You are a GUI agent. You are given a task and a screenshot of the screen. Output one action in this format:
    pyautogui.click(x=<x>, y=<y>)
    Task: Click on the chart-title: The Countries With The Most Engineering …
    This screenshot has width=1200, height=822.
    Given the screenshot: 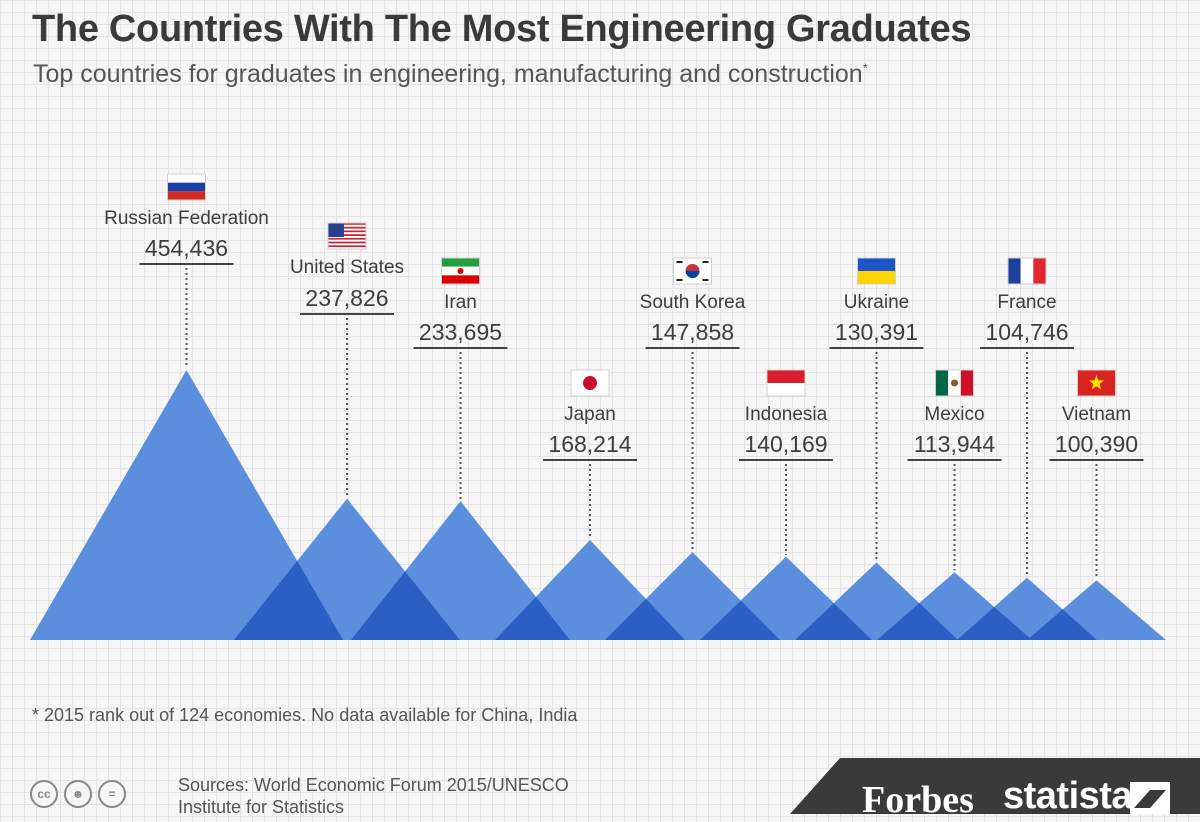 What is the action you would take?
    pyautogui.click(x=502, y=29)
    